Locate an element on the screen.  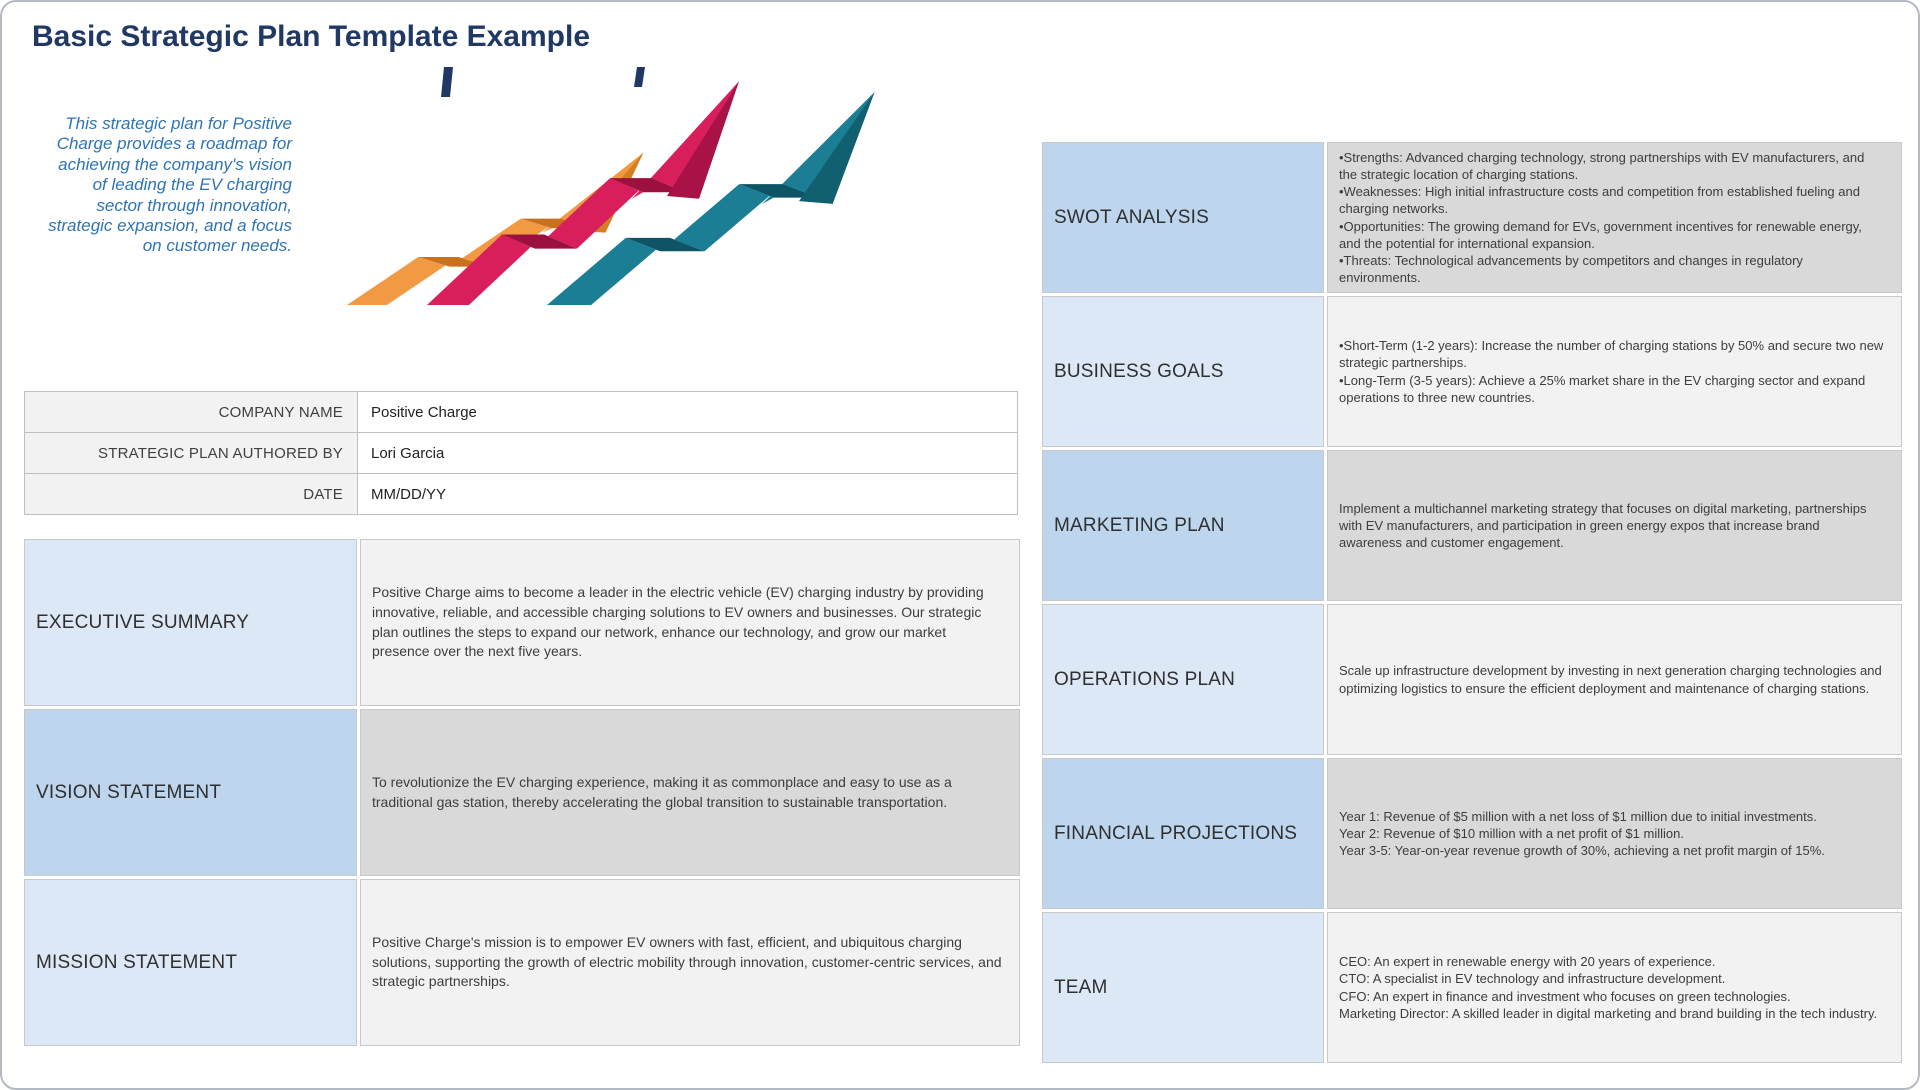
info-label-date: DATE is located at coordinates (191, 494).